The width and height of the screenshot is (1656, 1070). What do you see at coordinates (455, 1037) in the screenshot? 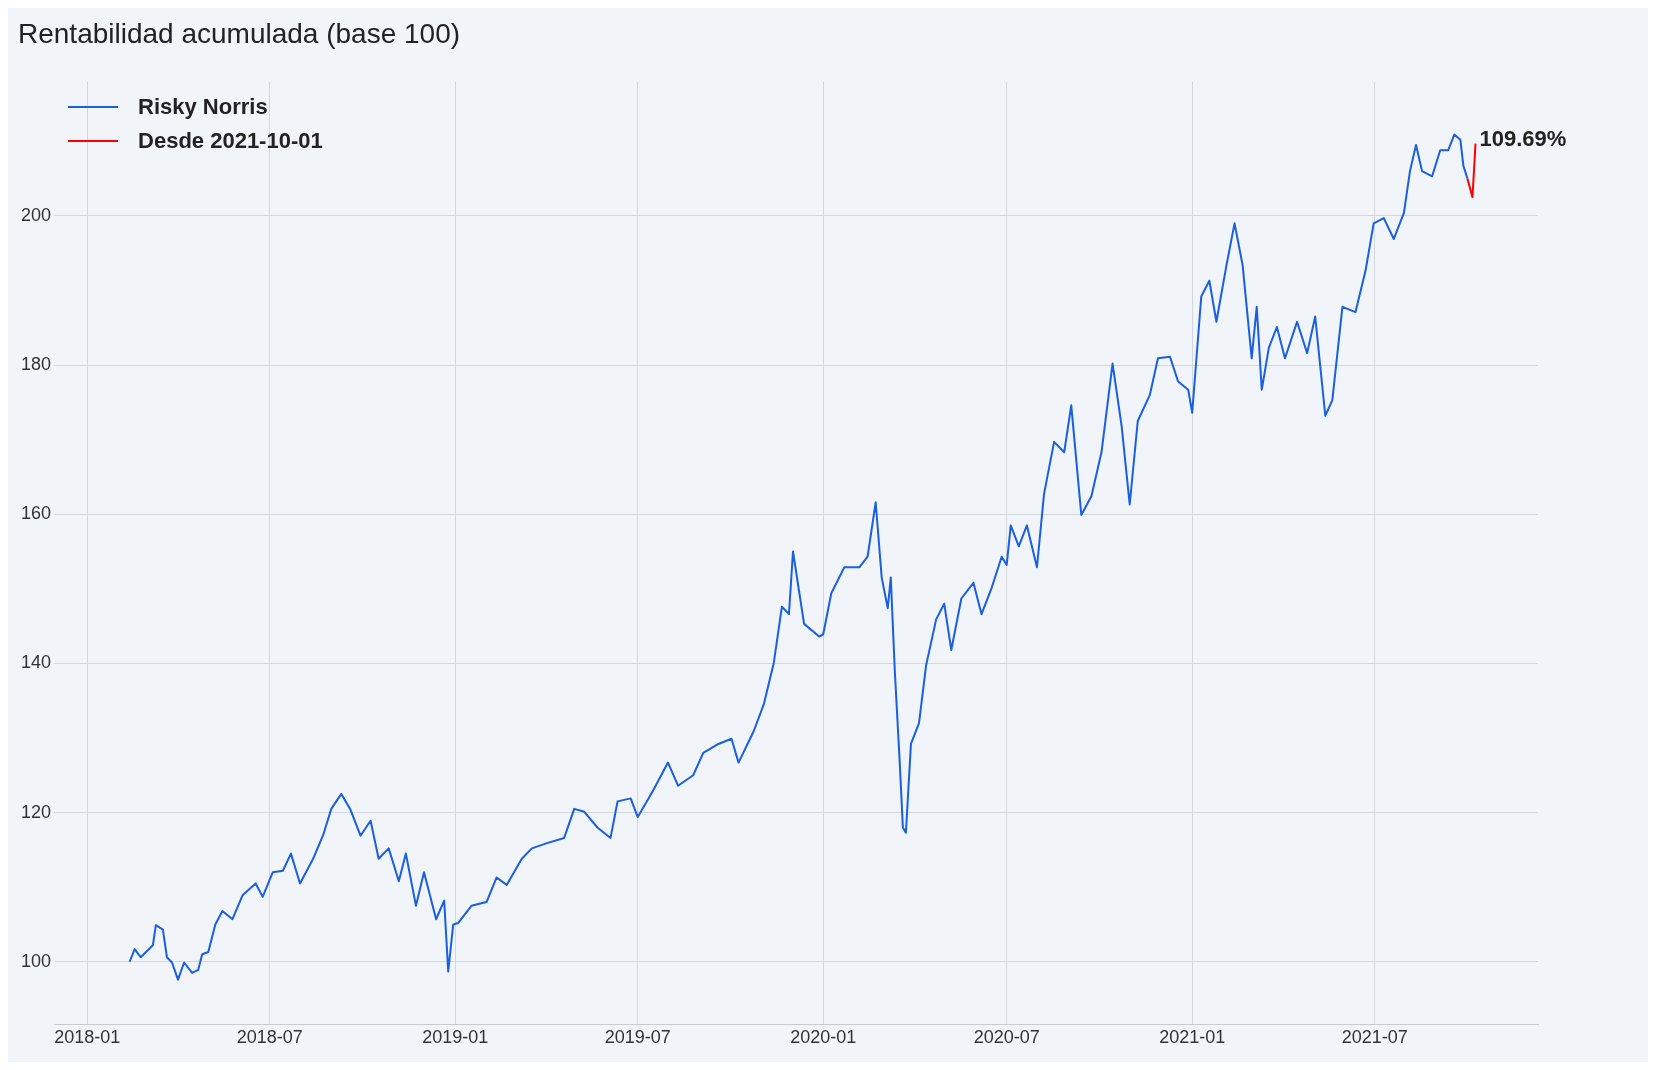
I see `x-tick-label: 2019-01` at bounding box center [455, 1037].